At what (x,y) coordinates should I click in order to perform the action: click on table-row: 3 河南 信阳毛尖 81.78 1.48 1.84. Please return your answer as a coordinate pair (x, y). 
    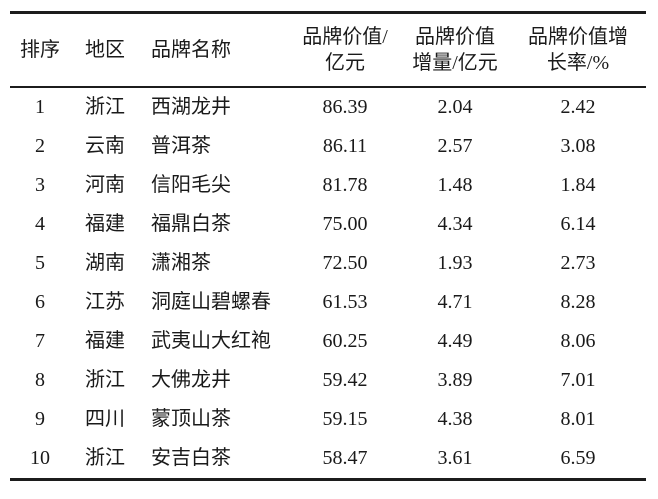
    Looking at the image, I should click on (328, 185).